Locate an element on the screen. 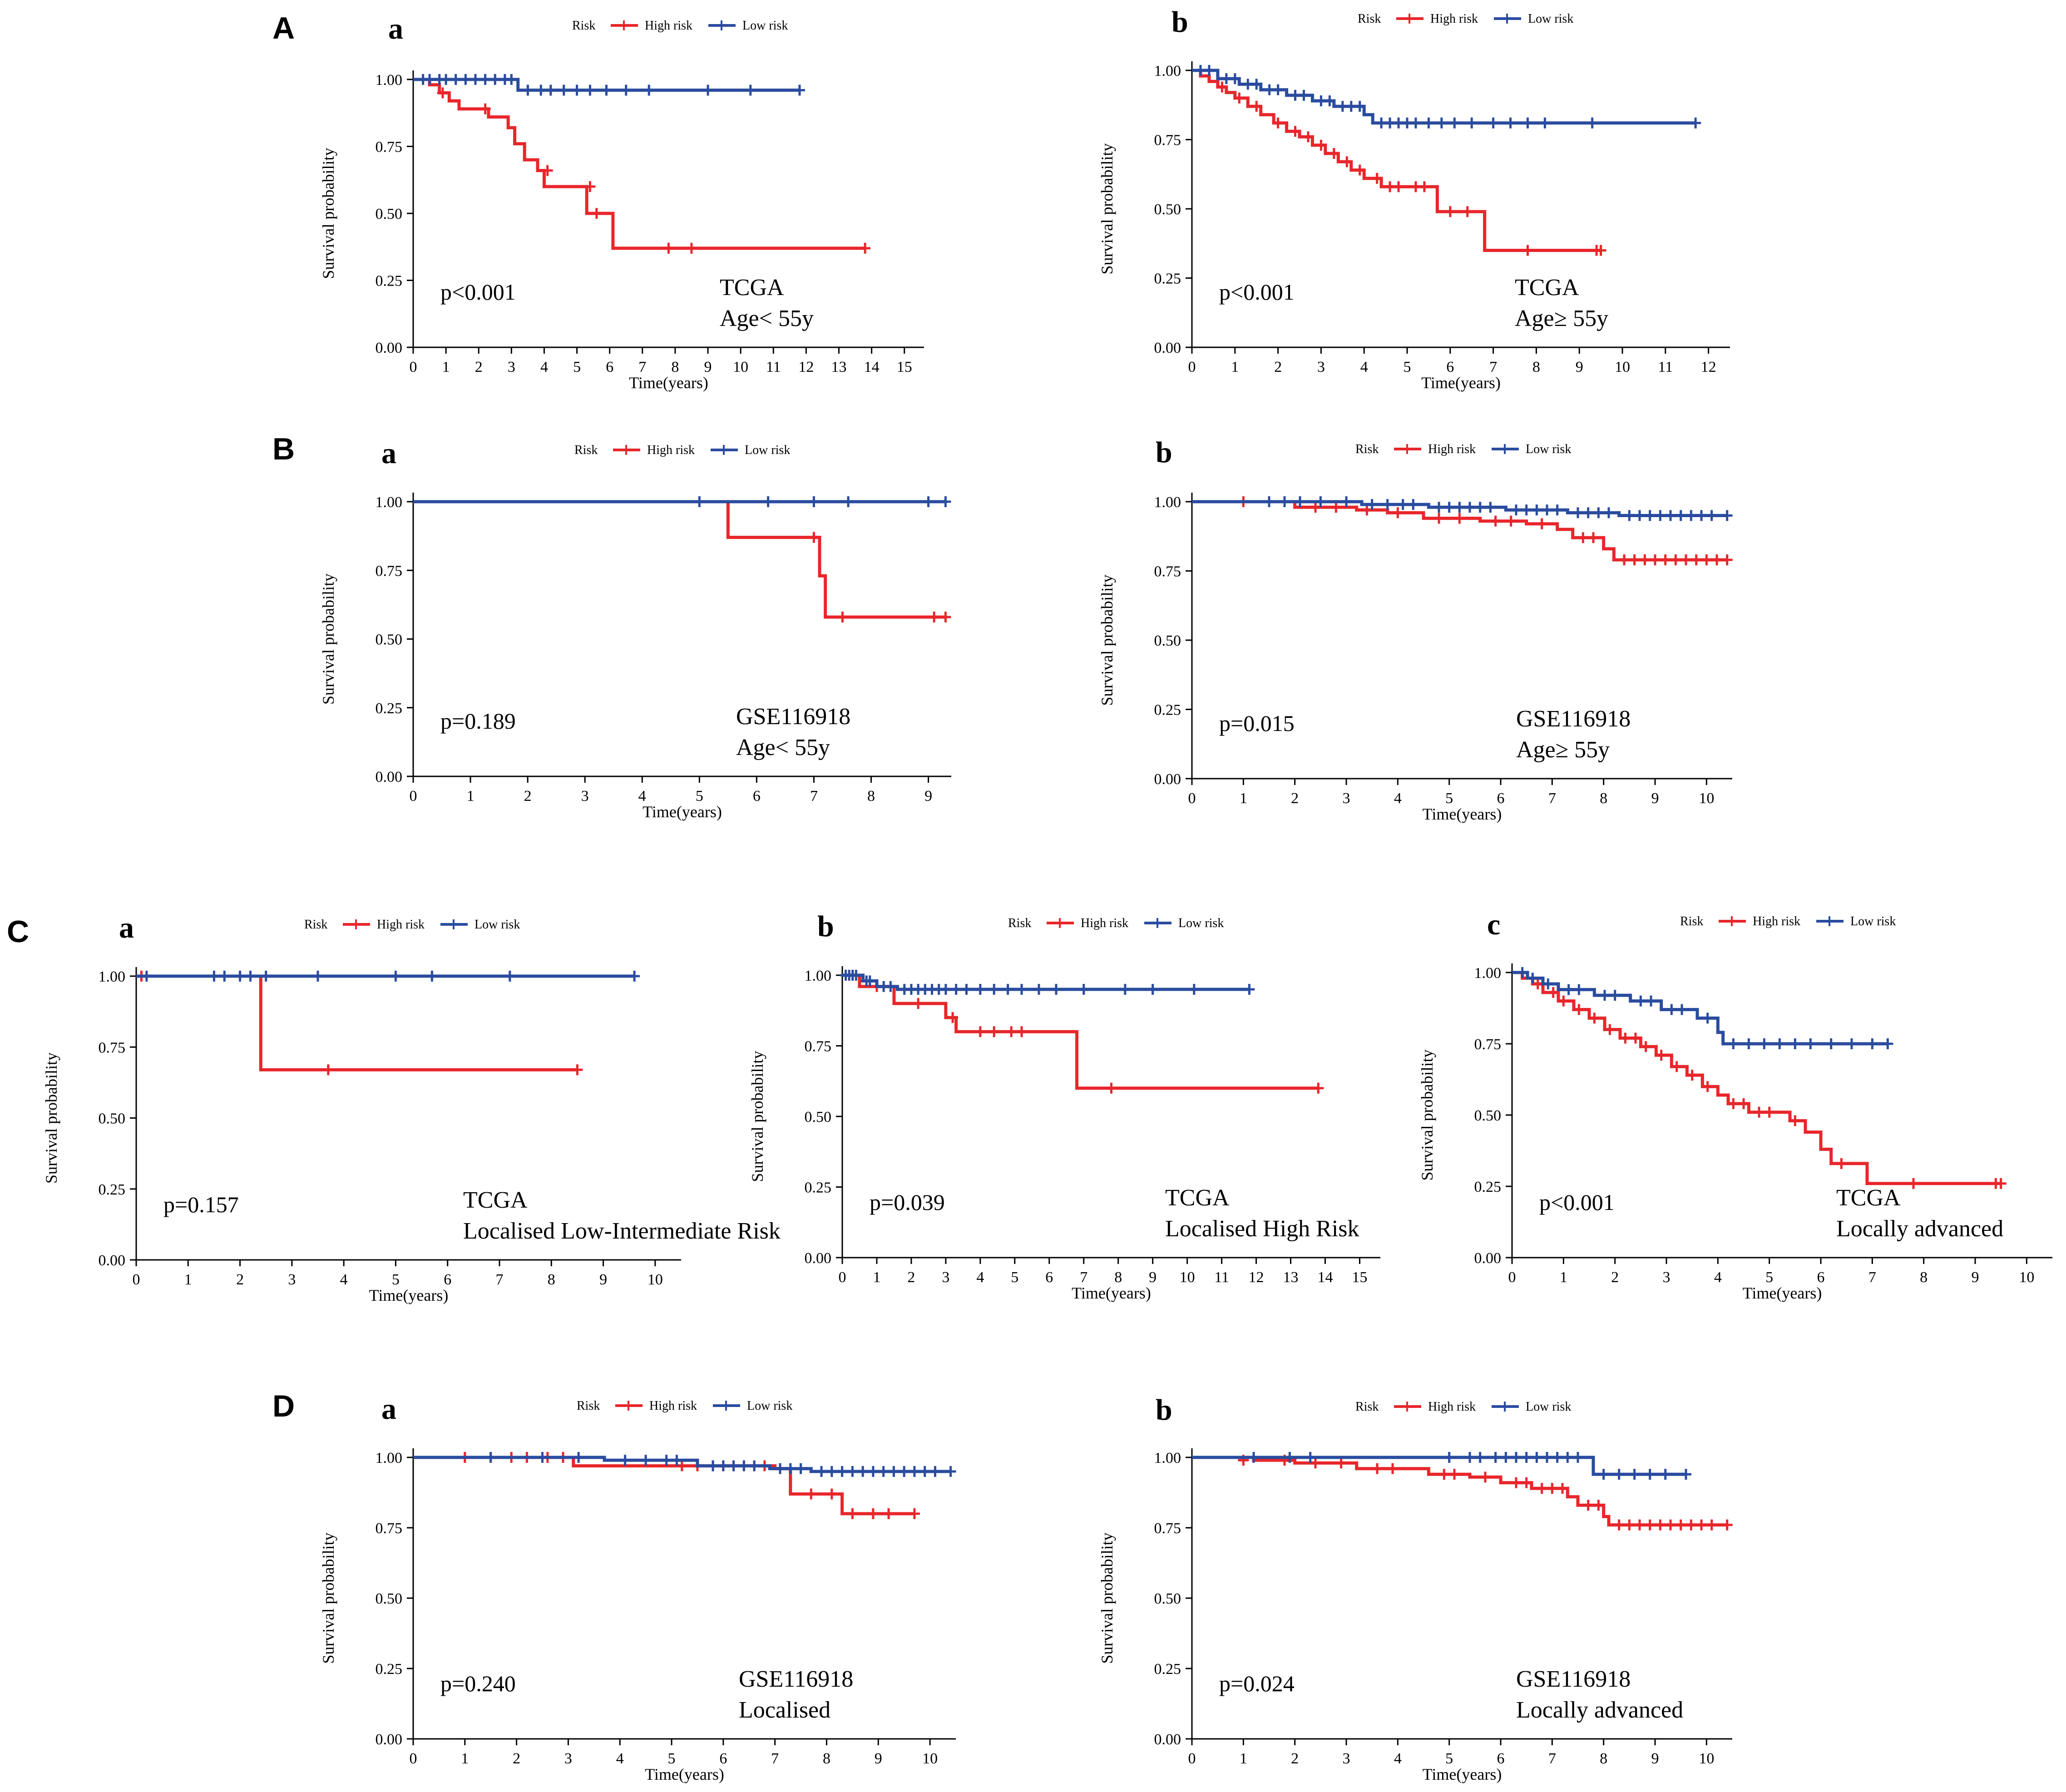 The height and width of the screenshot is (1792, 2066). p-value-label: p<0.001 is located at coordinates (1577, 1202).